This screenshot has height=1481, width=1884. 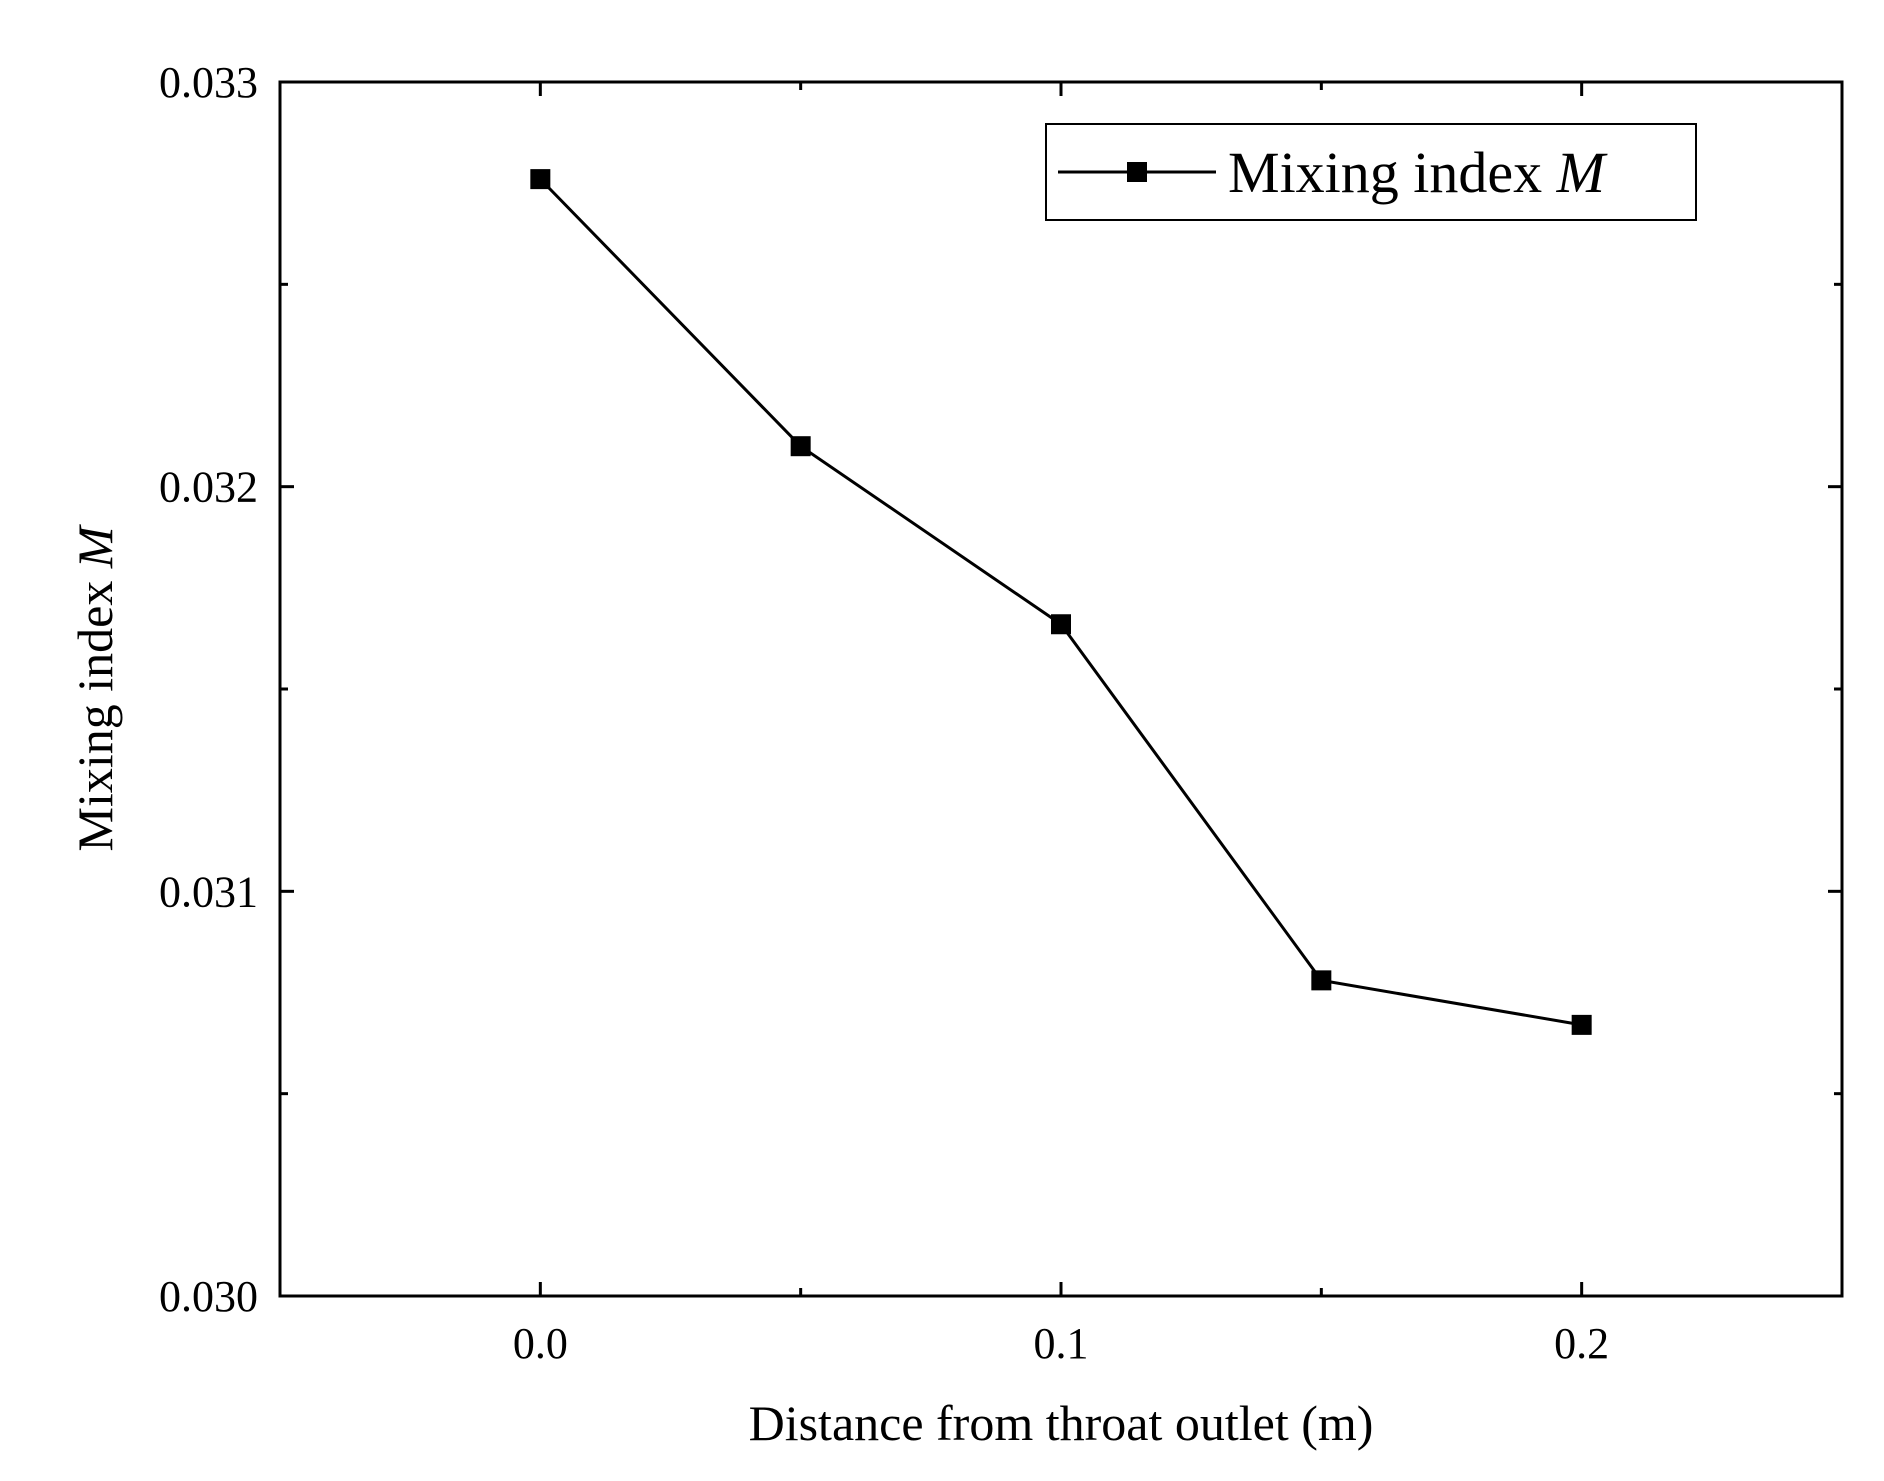 What do you see at coordinates (1582, 172) in the screenshot?
I see `legend-label-symbol: M` at bounding box center [1582, 172].